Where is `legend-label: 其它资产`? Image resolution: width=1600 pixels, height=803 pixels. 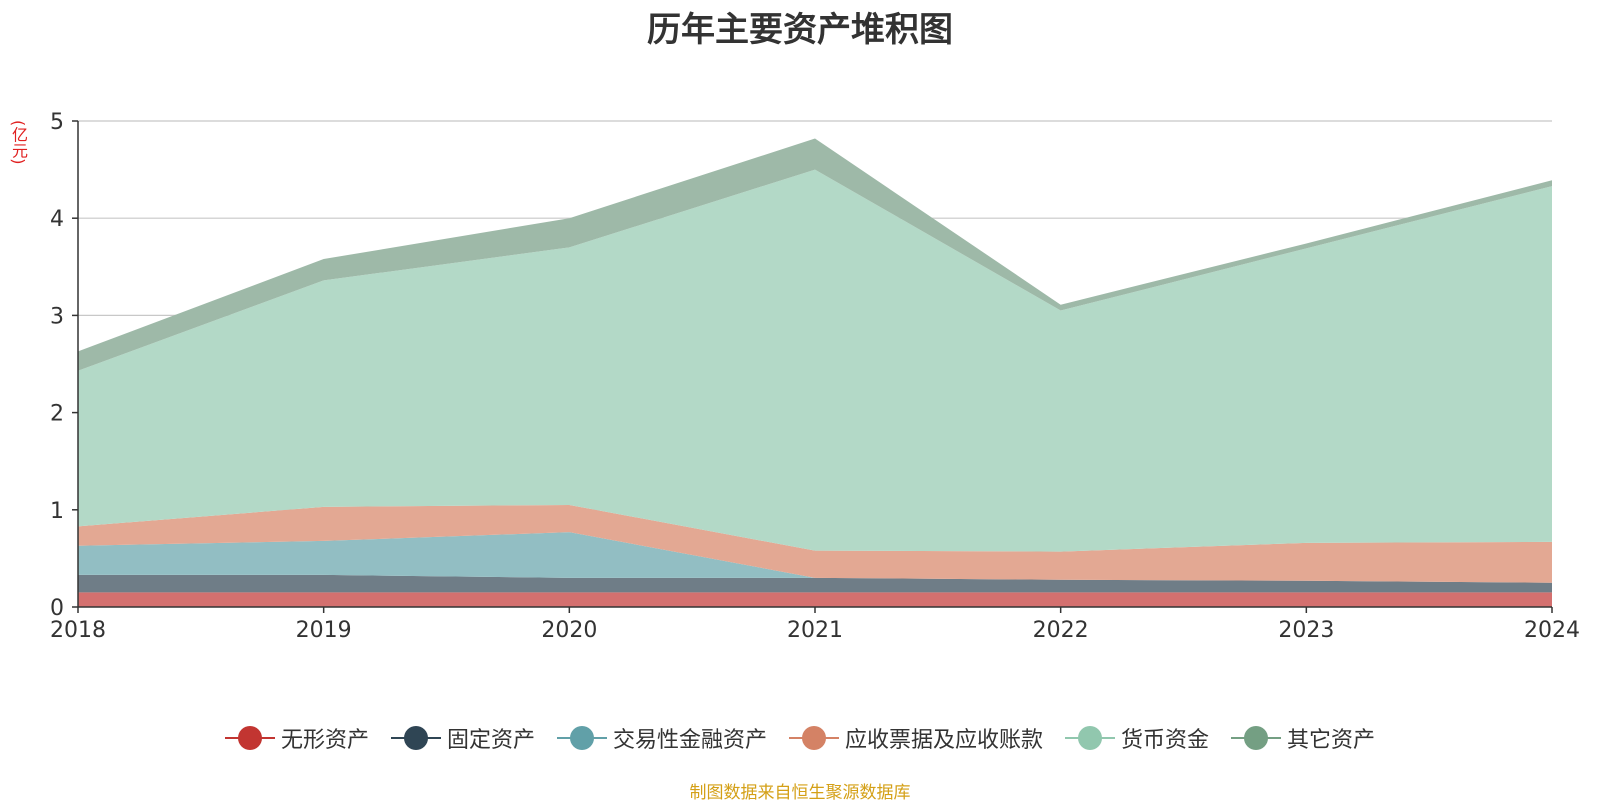 legend-label: 其它资产 is located at coordinates (1331, 740).